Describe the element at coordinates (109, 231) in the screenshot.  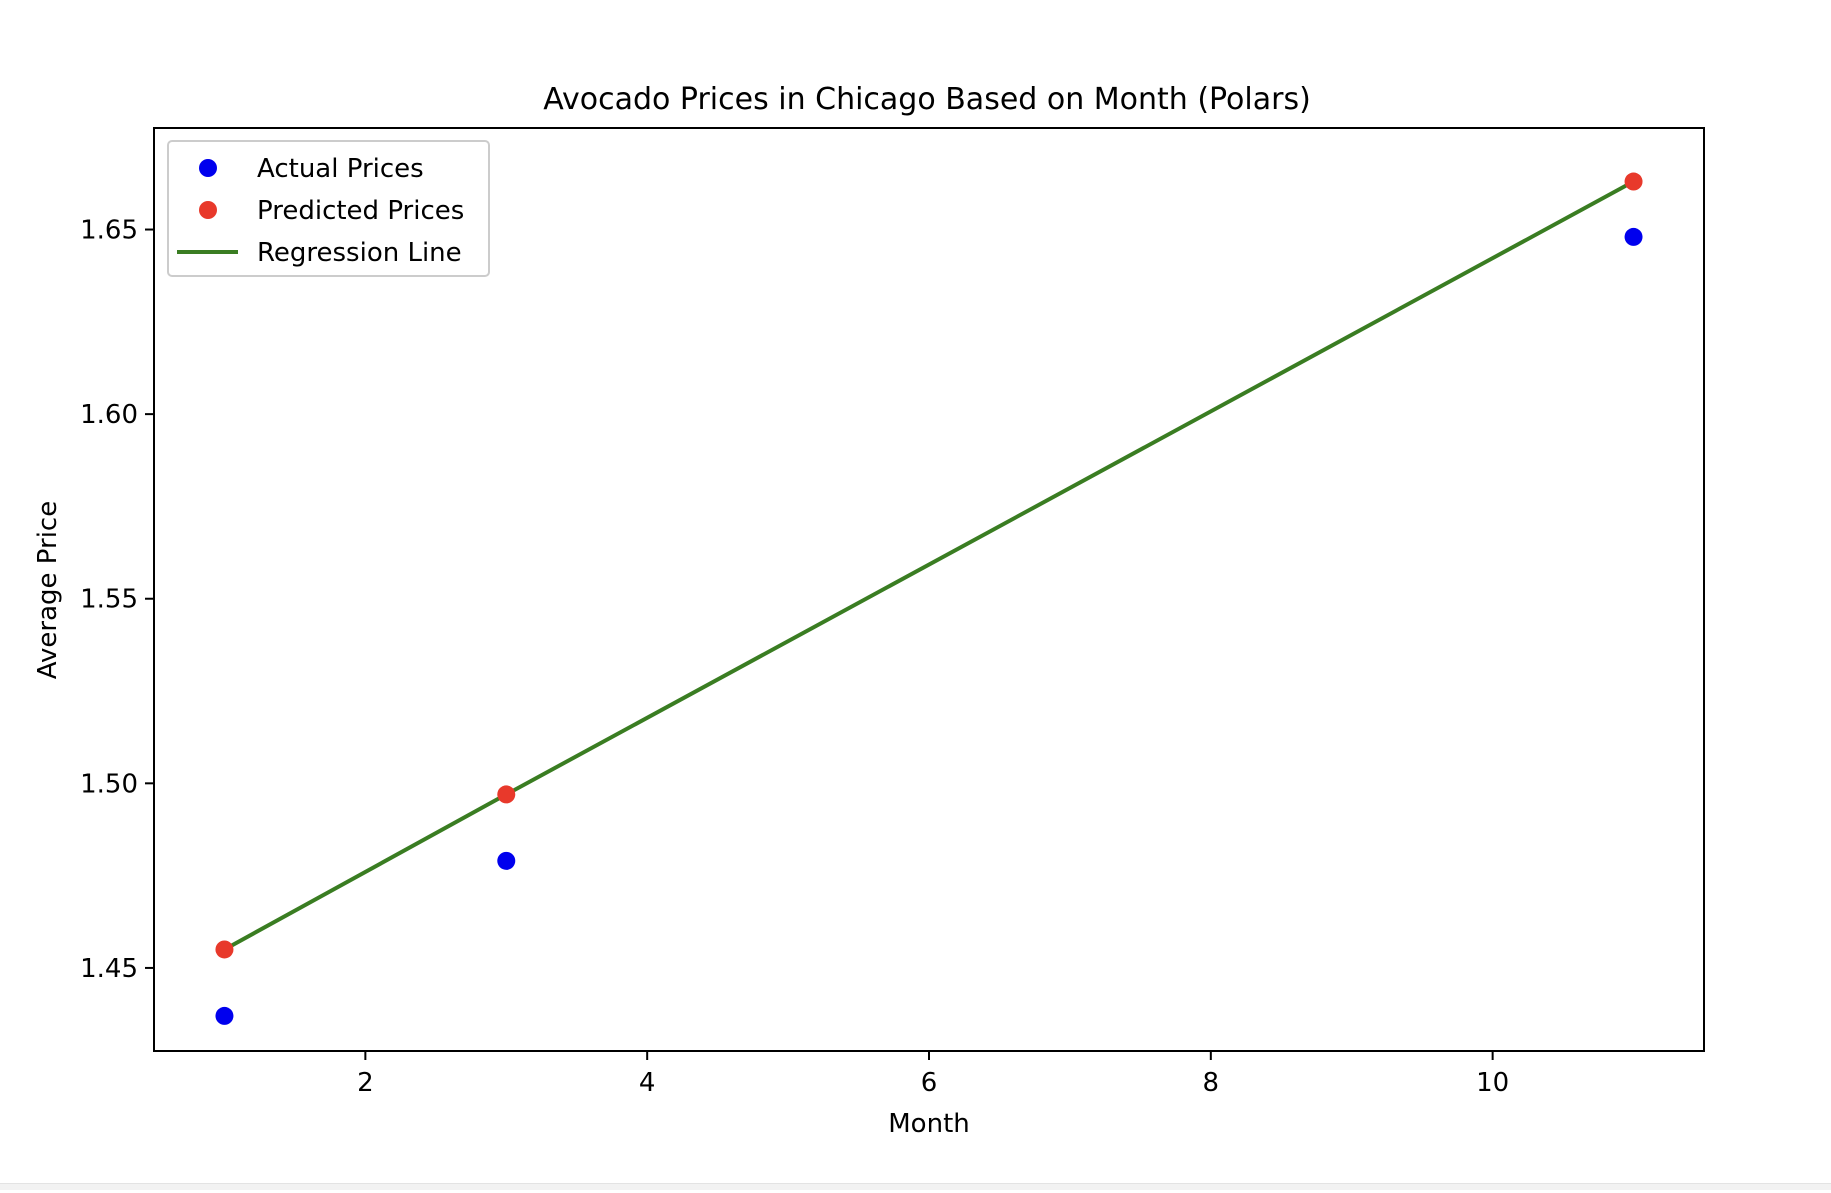
I see `y-tick-label: 1.65` at that location.